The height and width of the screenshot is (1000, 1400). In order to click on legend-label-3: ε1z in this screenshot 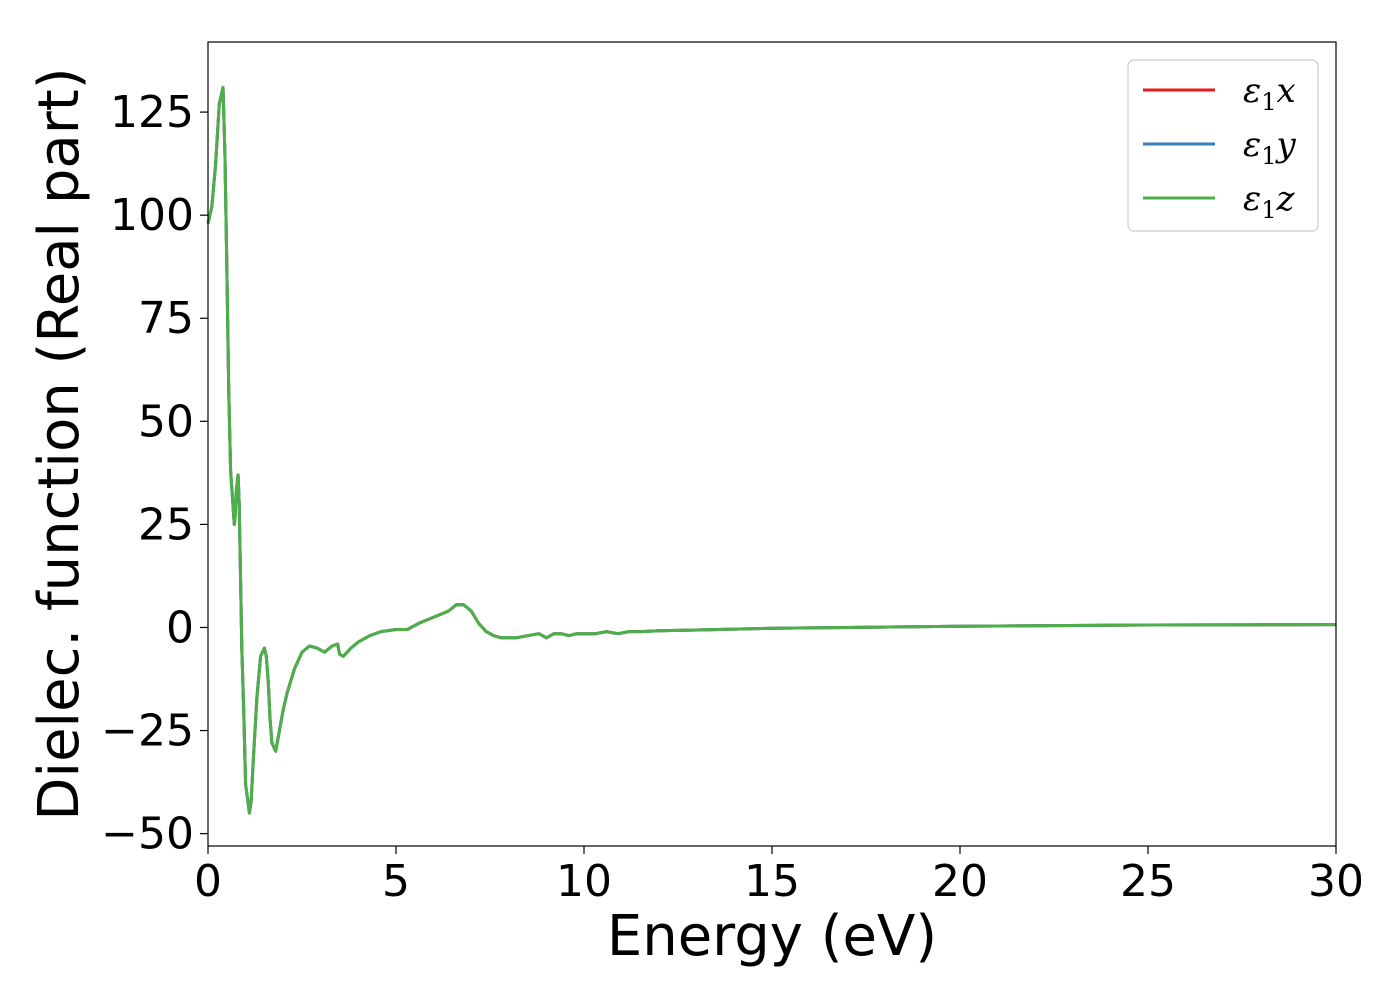, I will do `click(1269, 201)`.